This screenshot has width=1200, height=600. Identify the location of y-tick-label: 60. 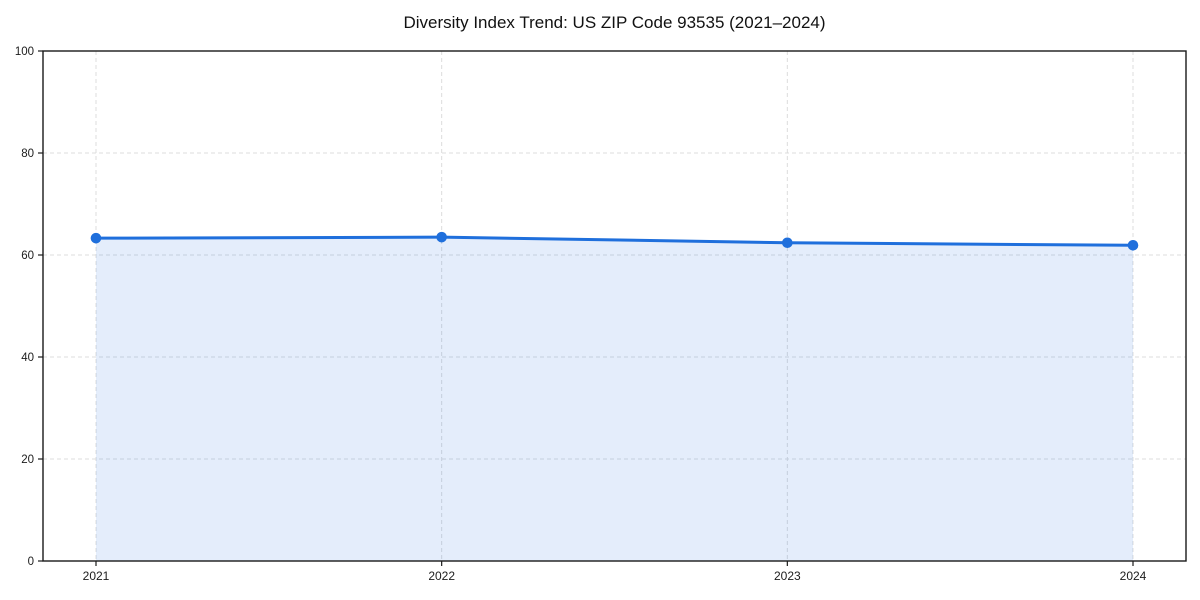
(27, 256).